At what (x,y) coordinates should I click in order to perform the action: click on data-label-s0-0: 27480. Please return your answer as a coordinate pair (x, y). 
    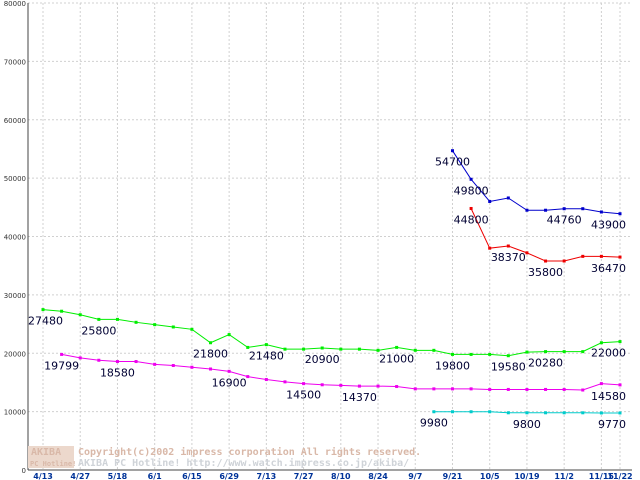
    Looking at the image, I should click on (45, 321).